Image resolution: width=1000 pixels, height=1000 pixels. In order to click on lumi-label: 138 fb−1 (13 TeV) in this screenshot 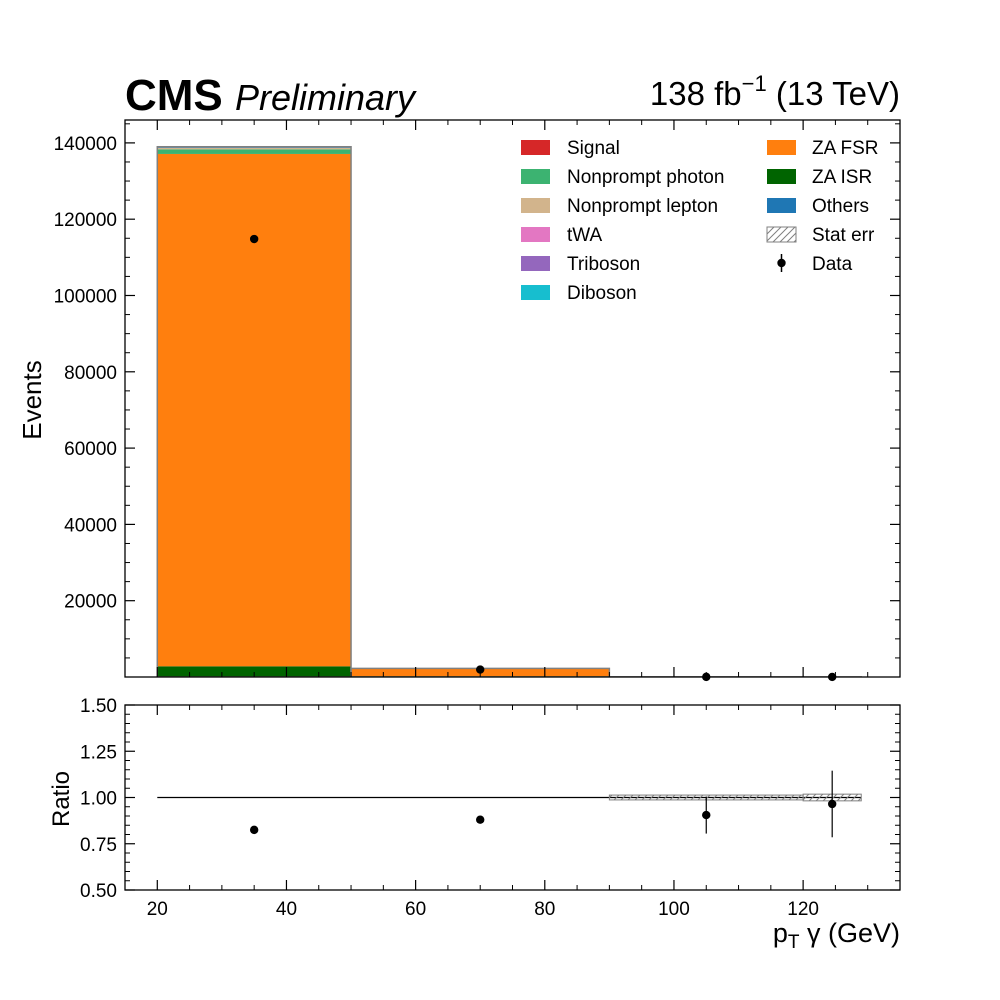, I will do `click(775, 91)`.